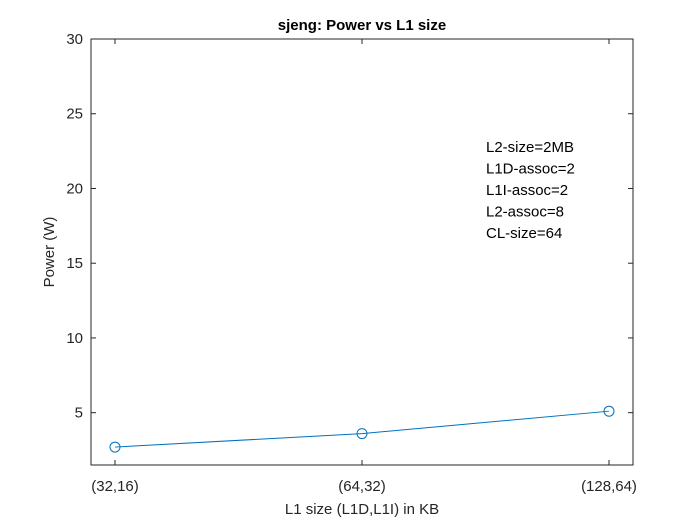 The image size is (700, 530). Describe the element at coordinates (115, 486) in the screenshot. I see `x-tick-label: (32,16)` at that location.